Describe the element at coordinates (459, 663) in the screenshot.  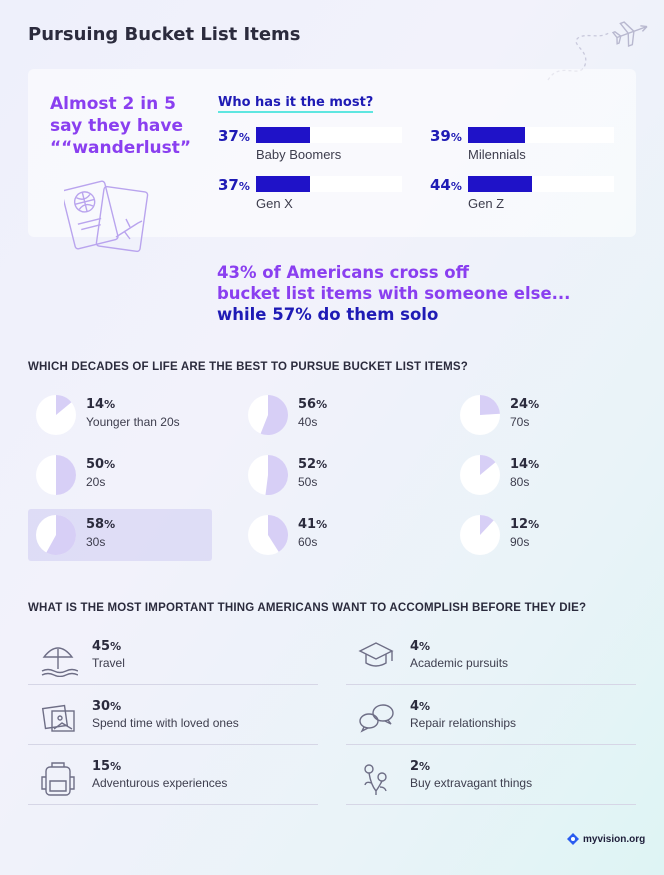
I see `goal-category-label: Academic pursuits` at that location.